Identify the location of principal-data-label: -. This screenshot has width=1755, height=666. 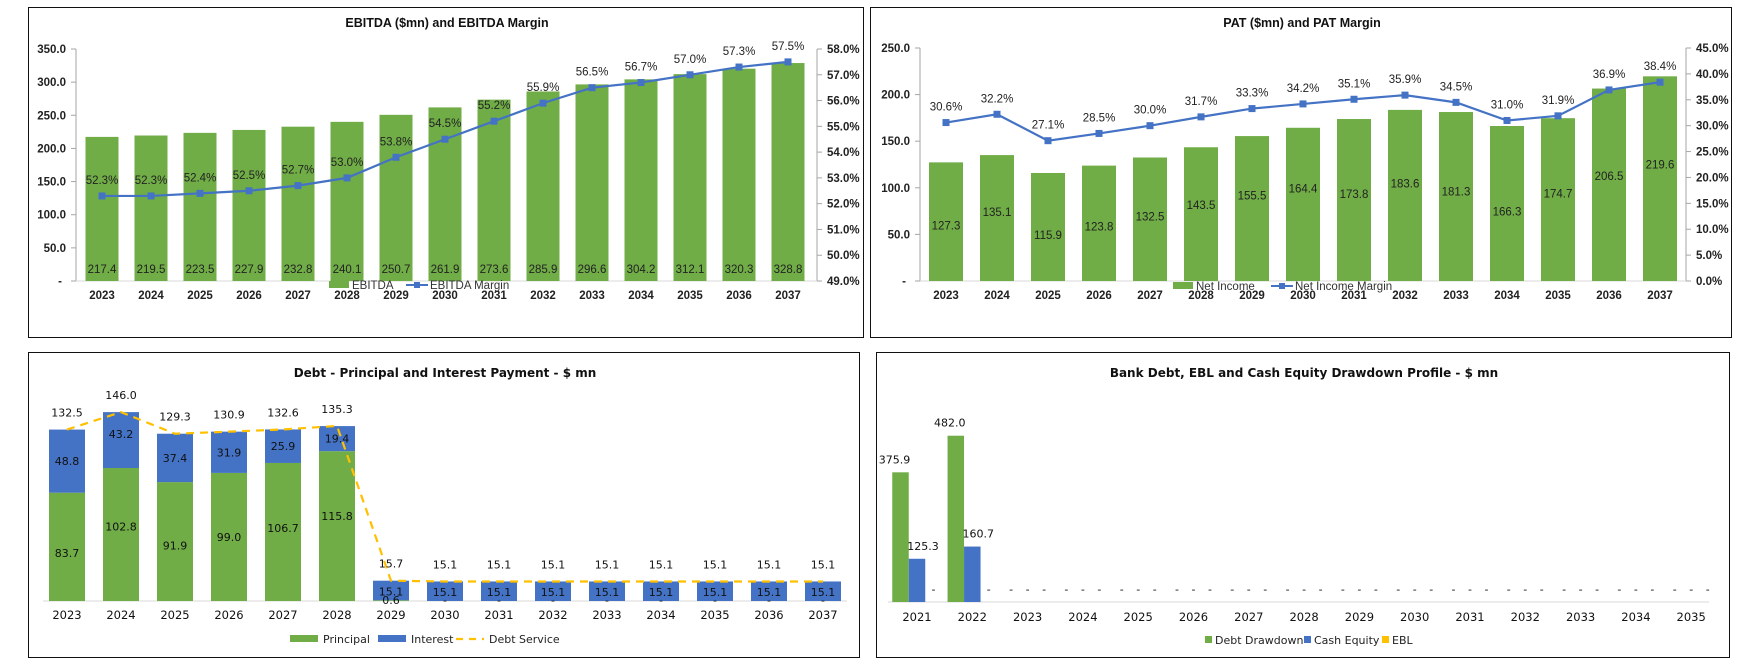
(499, 600).